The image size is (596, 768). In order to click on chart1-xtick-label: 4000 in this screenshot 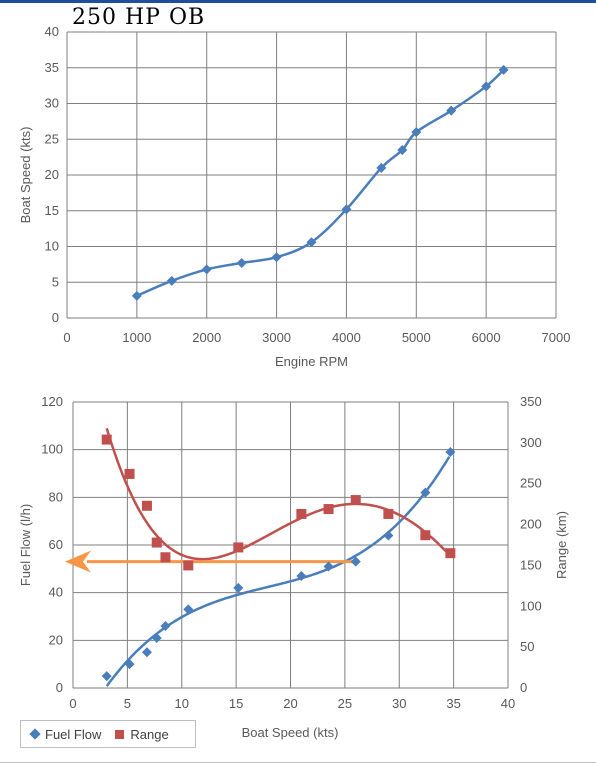, I will do `click(346, 337)`.